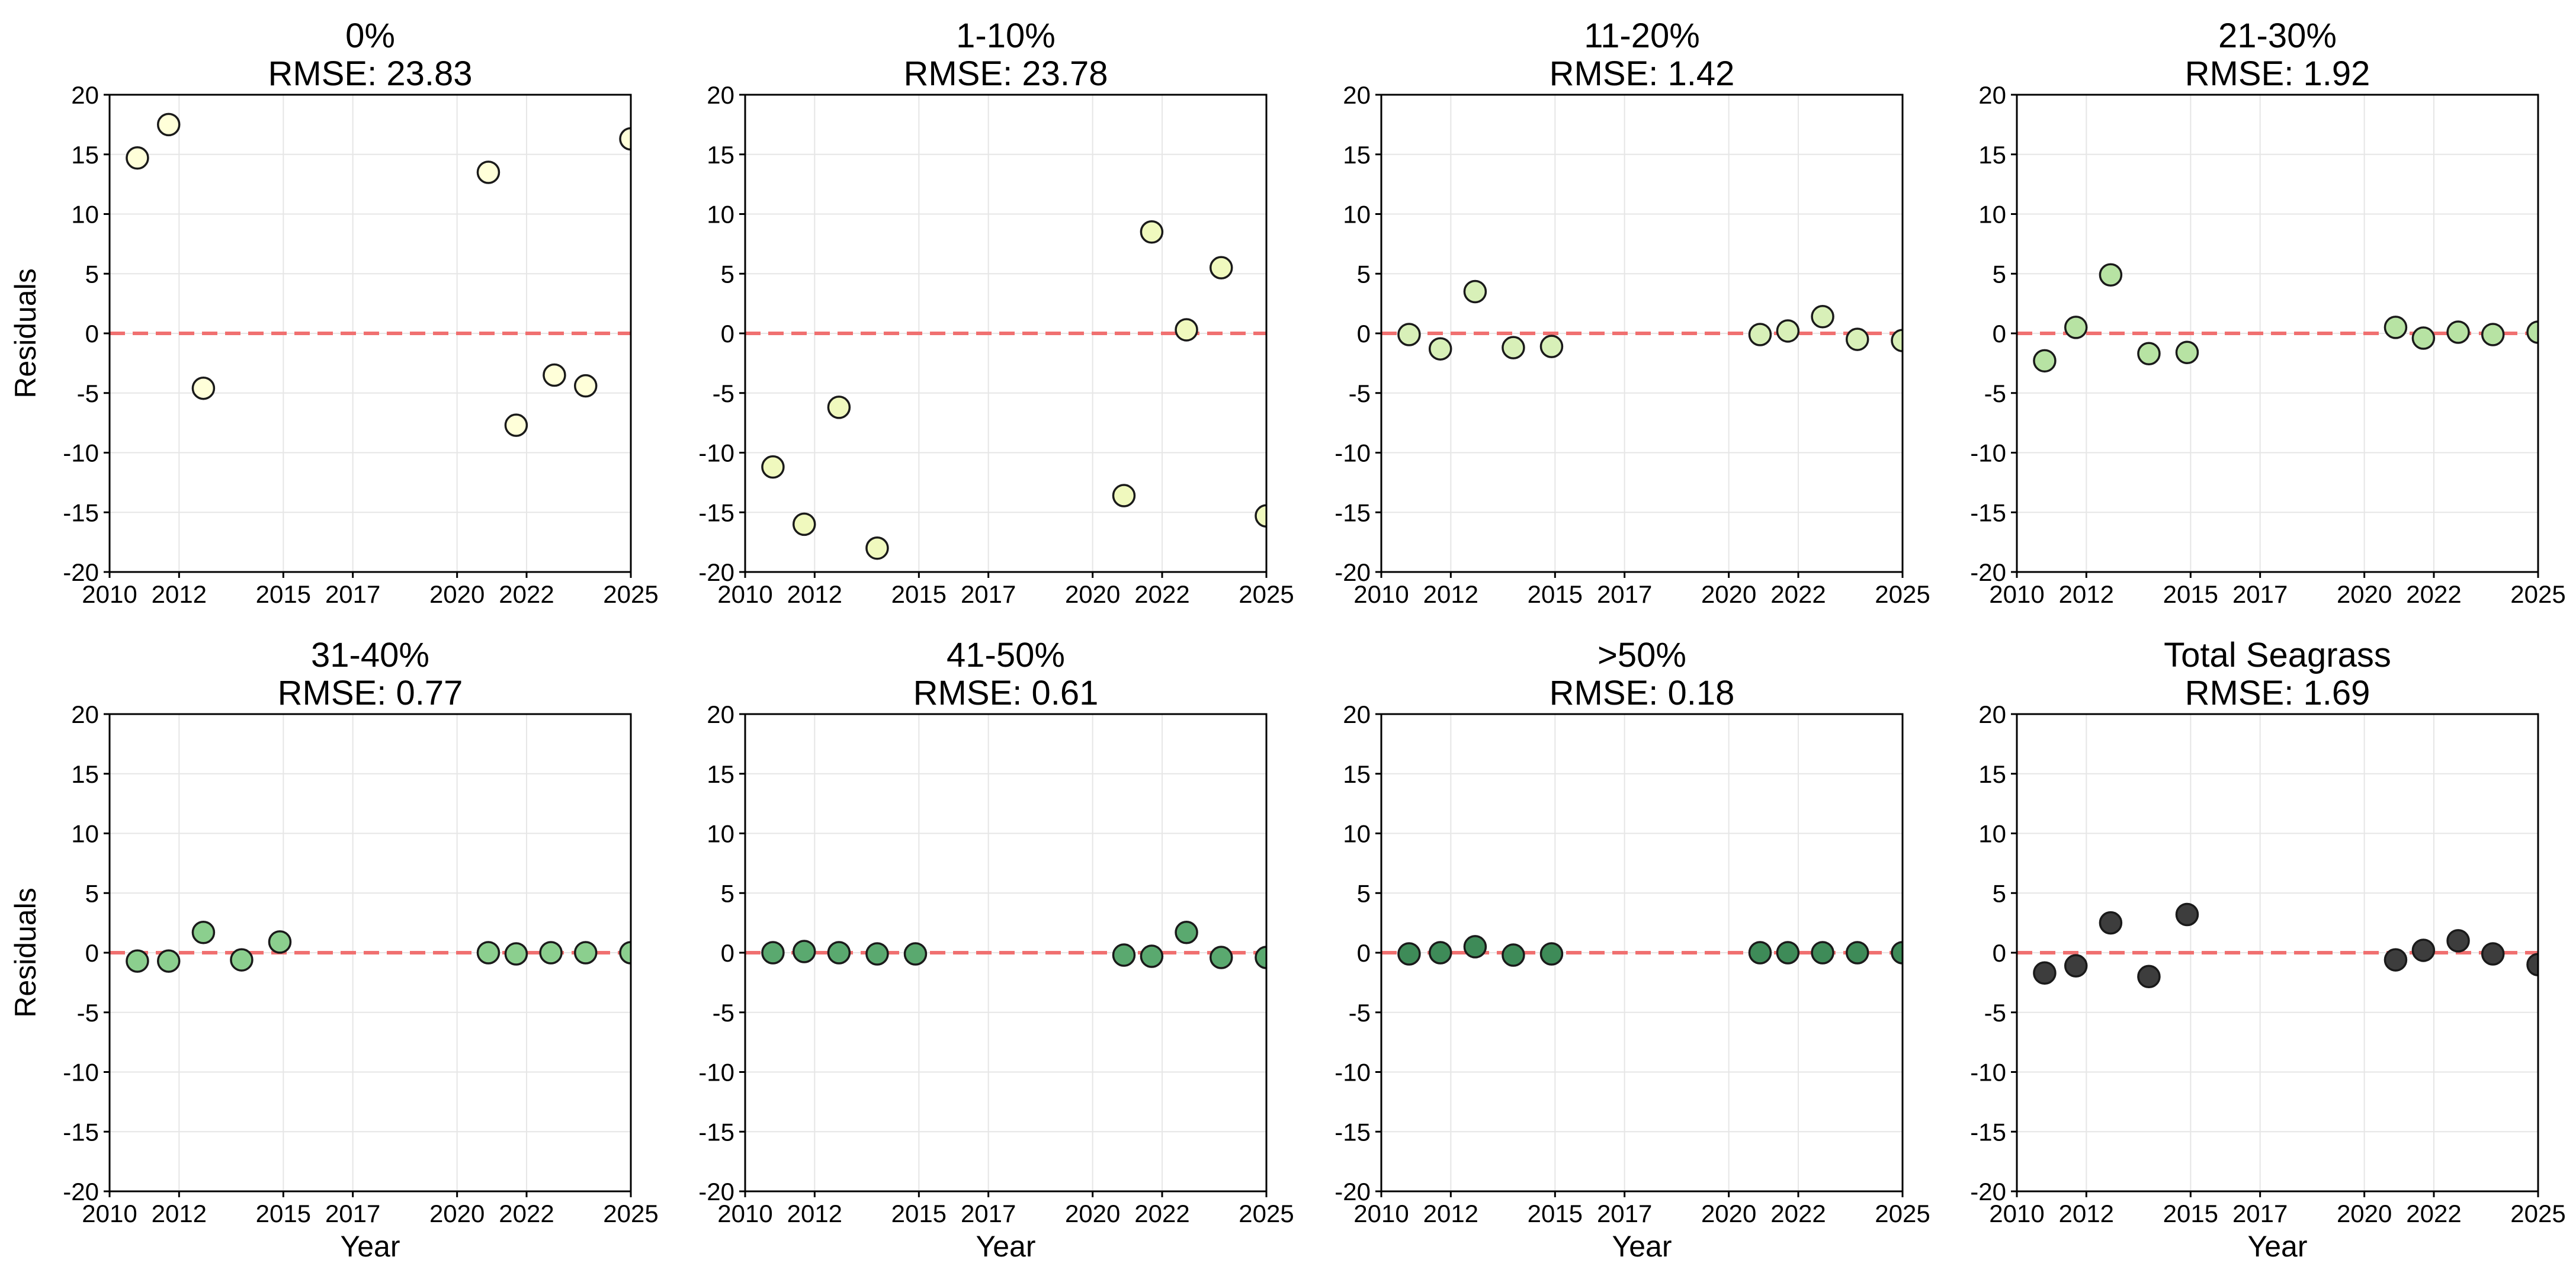 This screenshot has width=2576, height=1276. What do you see at coordinates (378, 946) in the screenshot?
I see `data-points` at bounding box center [378, 946].